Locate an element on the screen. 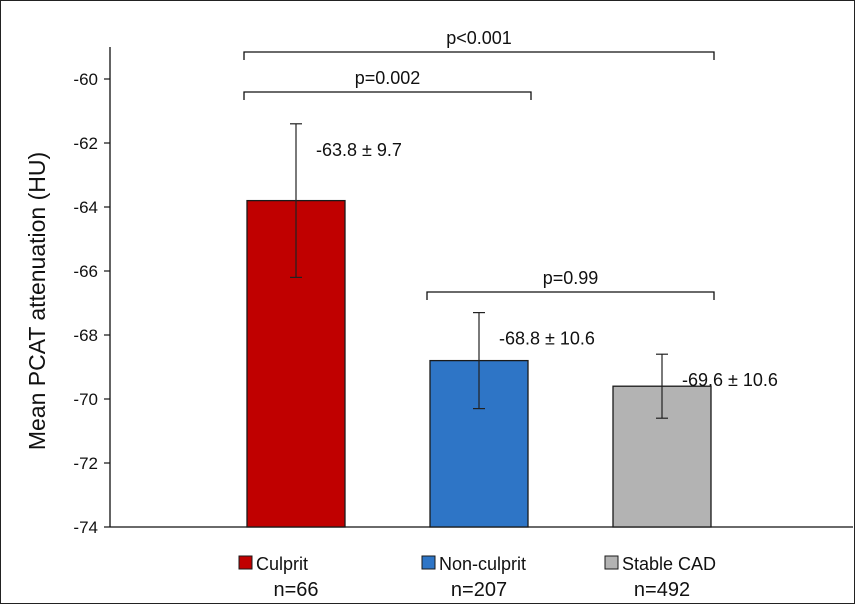 The height and width of the screenshot is (610, 857). y-tick-label: -64 is located at coordinates (85, 207).